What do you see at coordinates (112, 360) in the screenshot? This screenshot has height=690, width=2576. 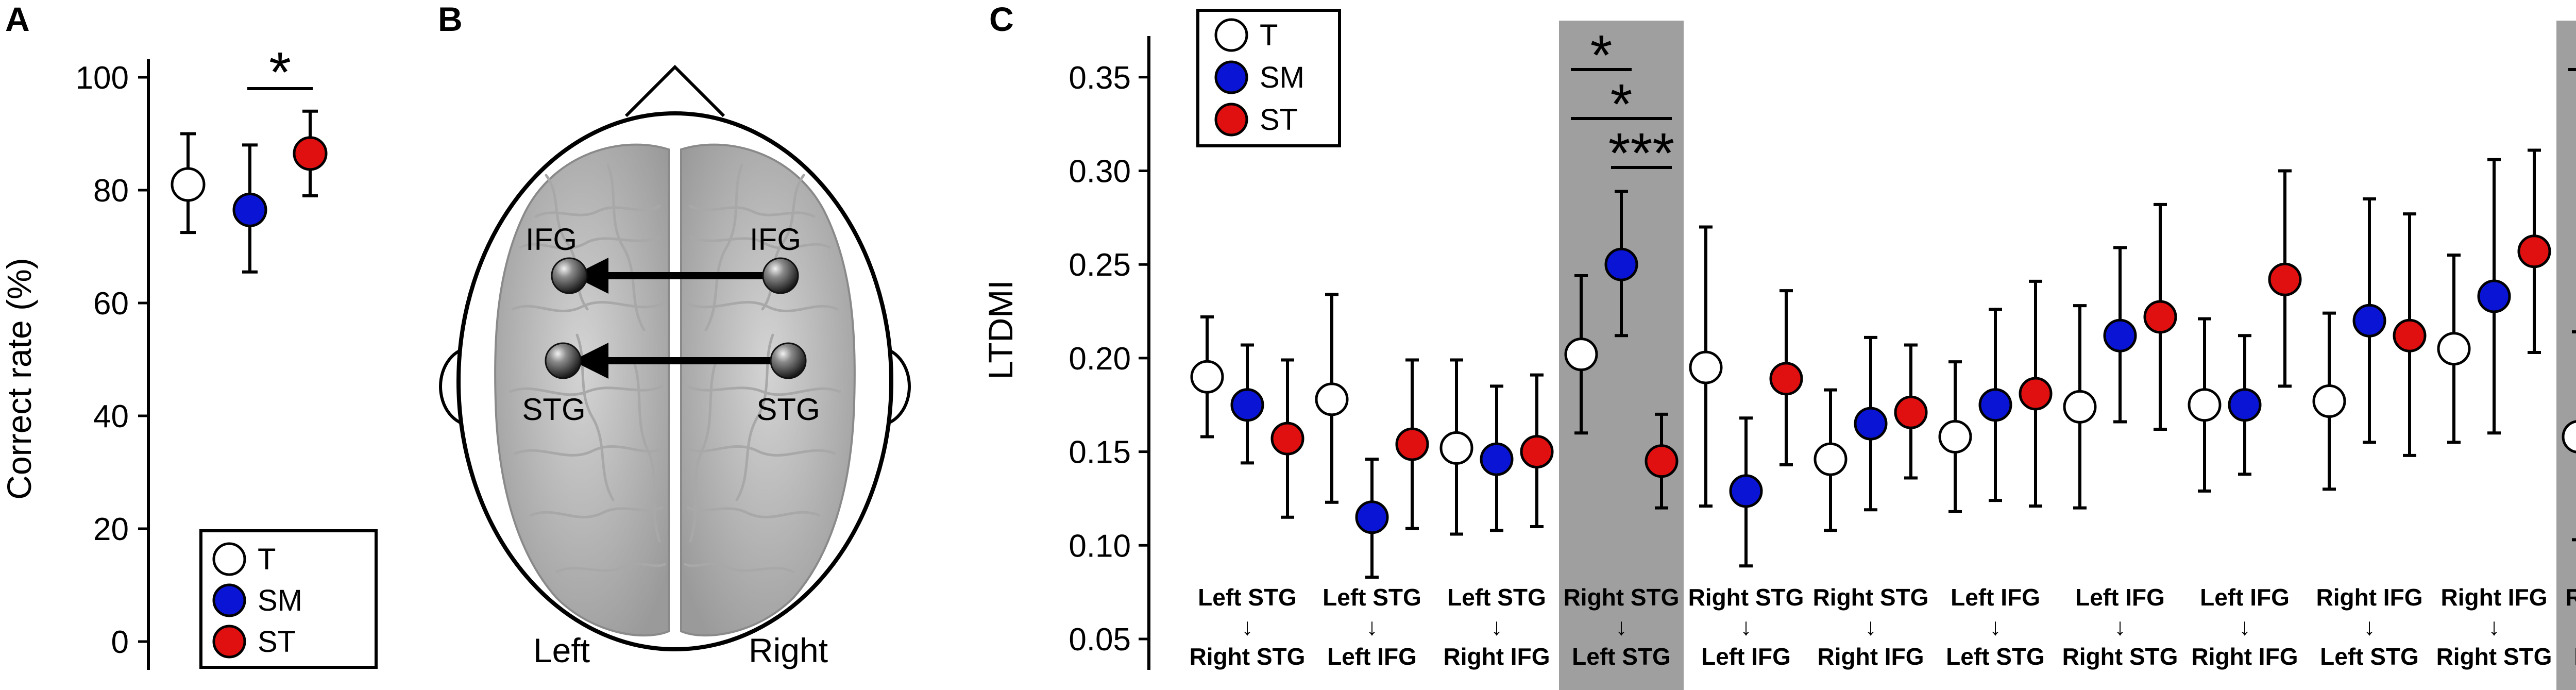 I see `panel-a-y-ticks: 0 20 40 60 80 100` at bounding box center [112, 360].